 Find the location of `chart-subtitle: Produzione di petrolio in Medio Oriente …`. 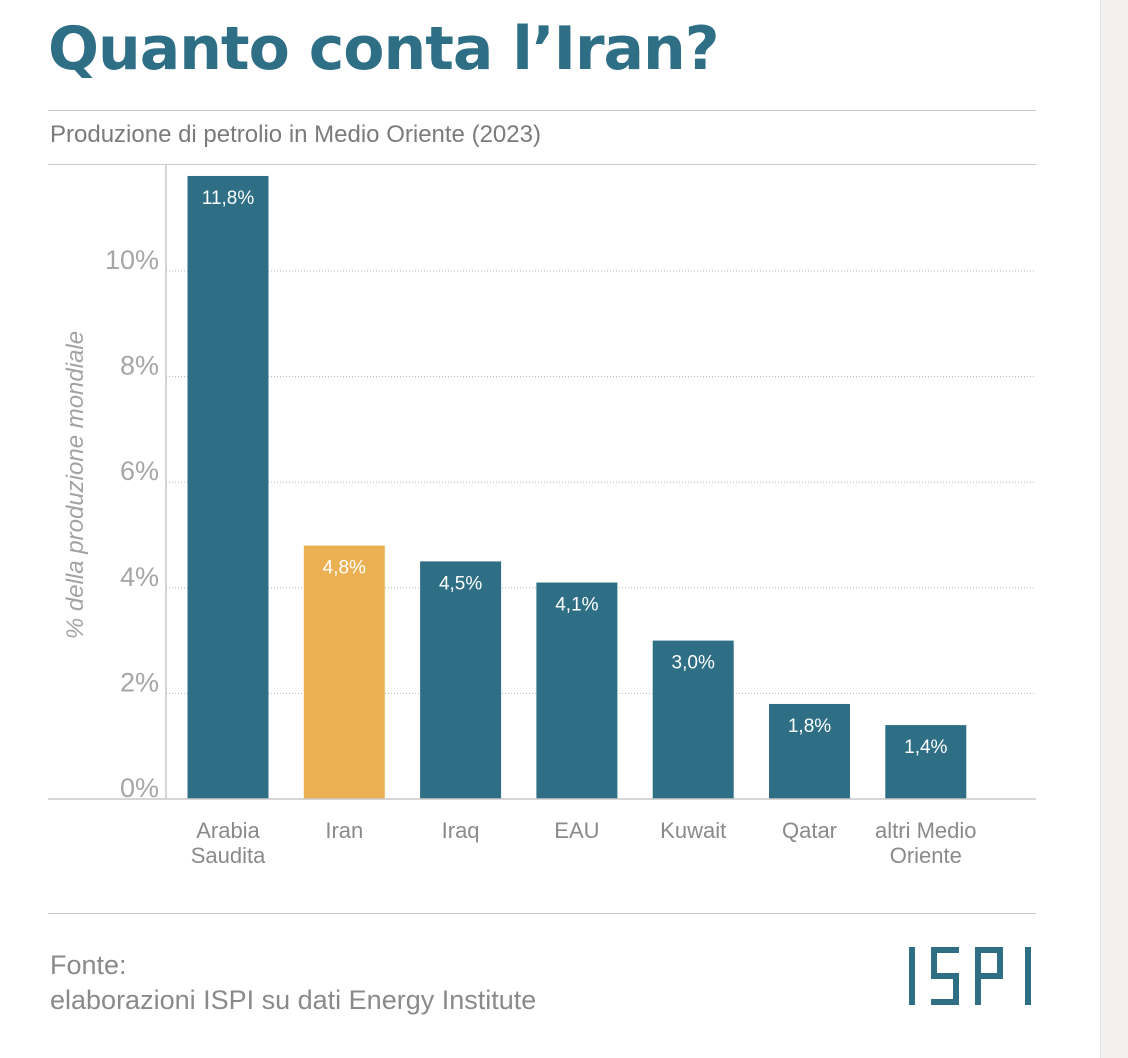

chart-subtitle: Produzione di petrolio in Medio Oriente … is located at coordinates (295, 134).